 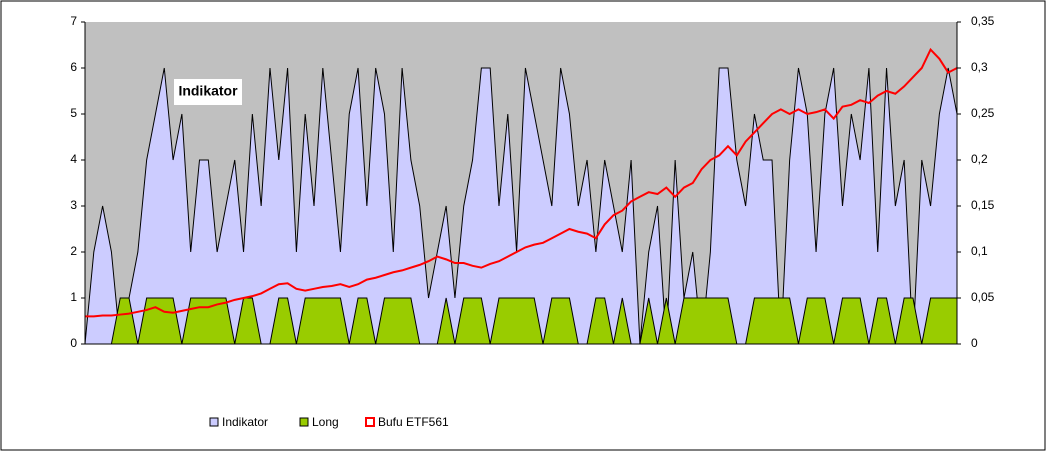 What do you see at coordinates (983, 297) in the screenshot?
I see `y2-tick-label: 0,05` at bounding box center [983, 297].